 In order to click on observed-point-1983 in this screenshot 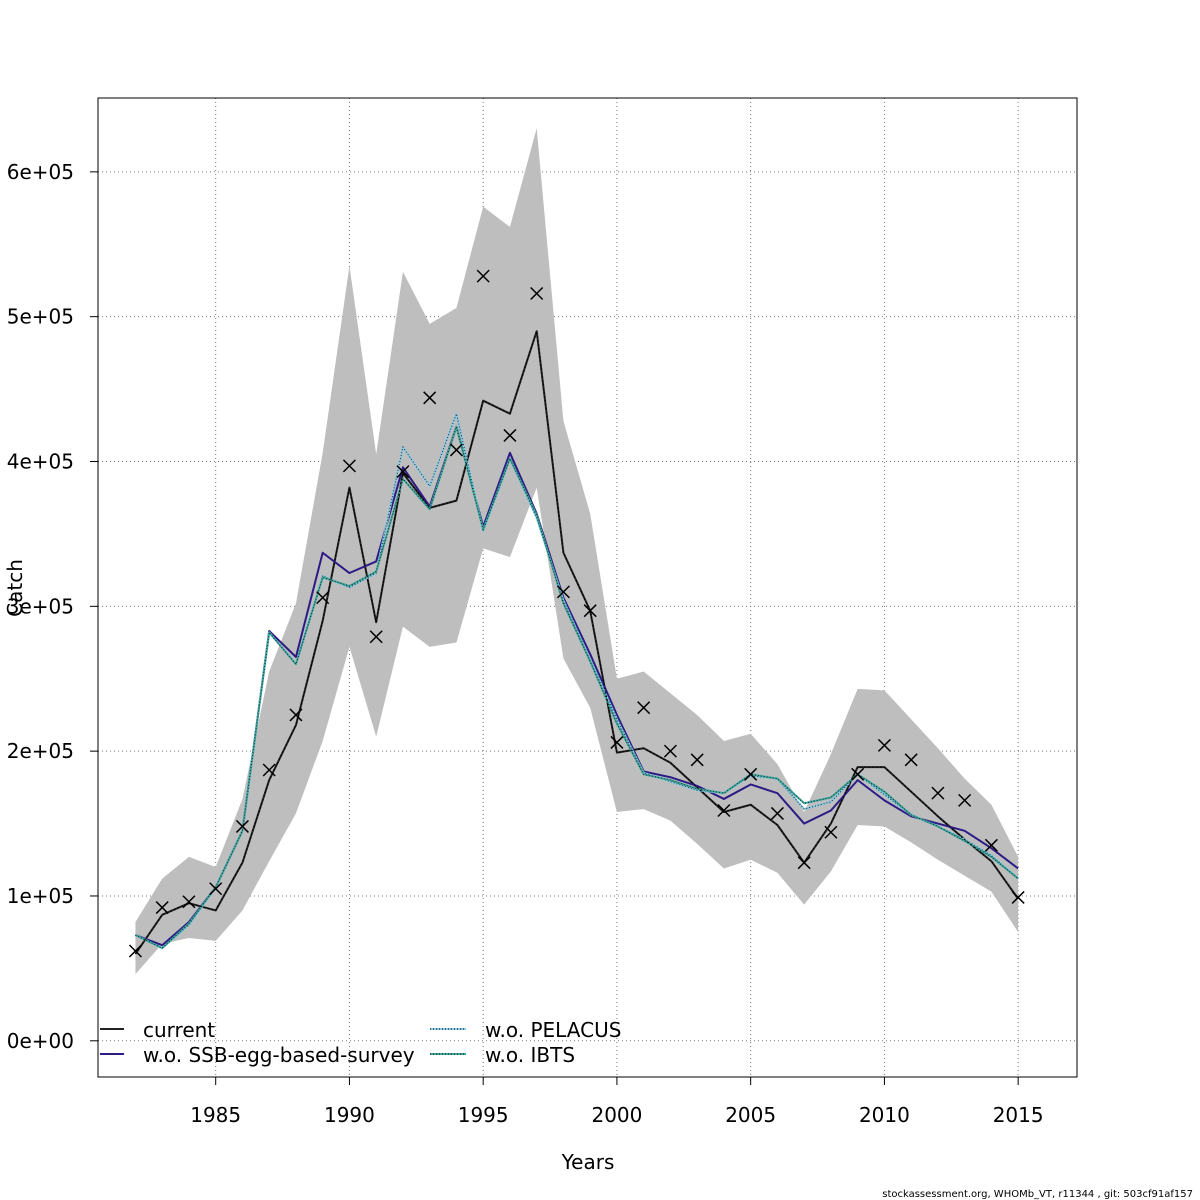, I will do `click(162, 908)`.